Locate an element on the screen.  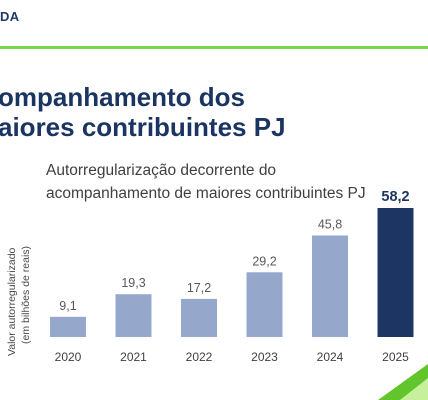
x-tick-2020: 2020 is located at coordinates (68, 357).